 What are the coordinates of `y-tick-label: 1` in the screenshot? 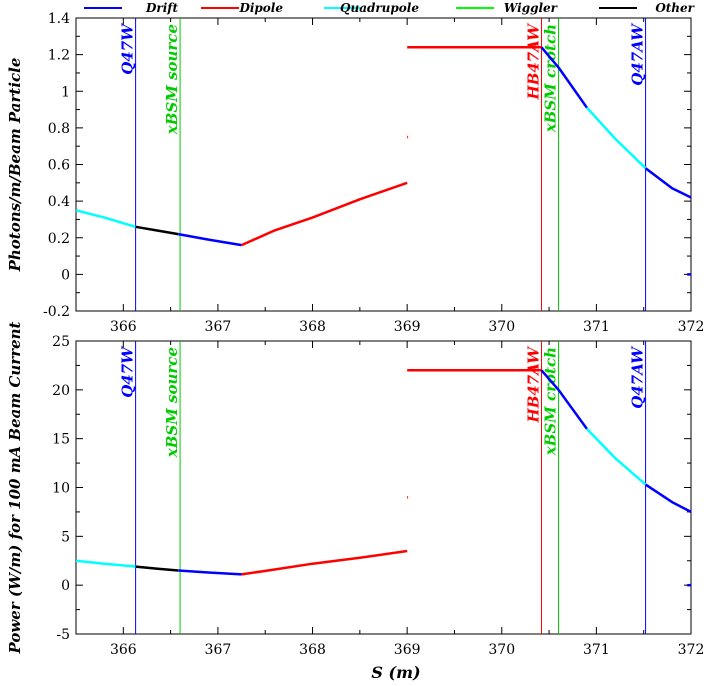 It's located at (65, 92).